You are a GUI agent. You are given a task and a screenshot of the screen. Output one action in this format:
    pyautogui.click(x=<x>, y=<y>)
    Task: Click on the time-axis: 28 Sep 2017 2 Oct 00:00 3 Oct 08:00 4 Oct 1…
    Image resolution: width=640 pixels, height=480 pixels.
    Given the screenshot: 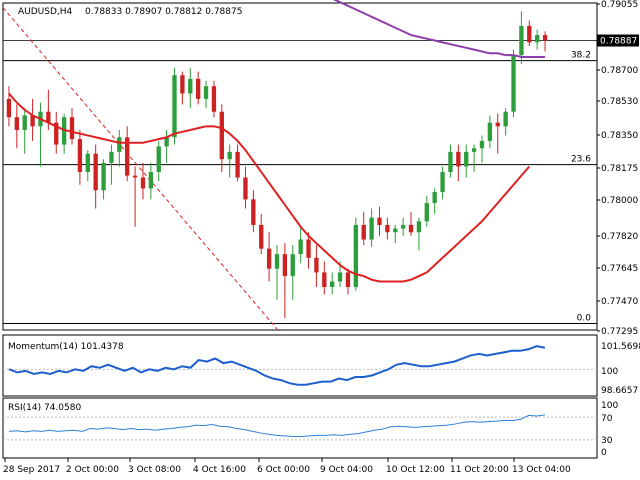 What is the action you would take?
    pyautogui.click(x=287, y=466)
    